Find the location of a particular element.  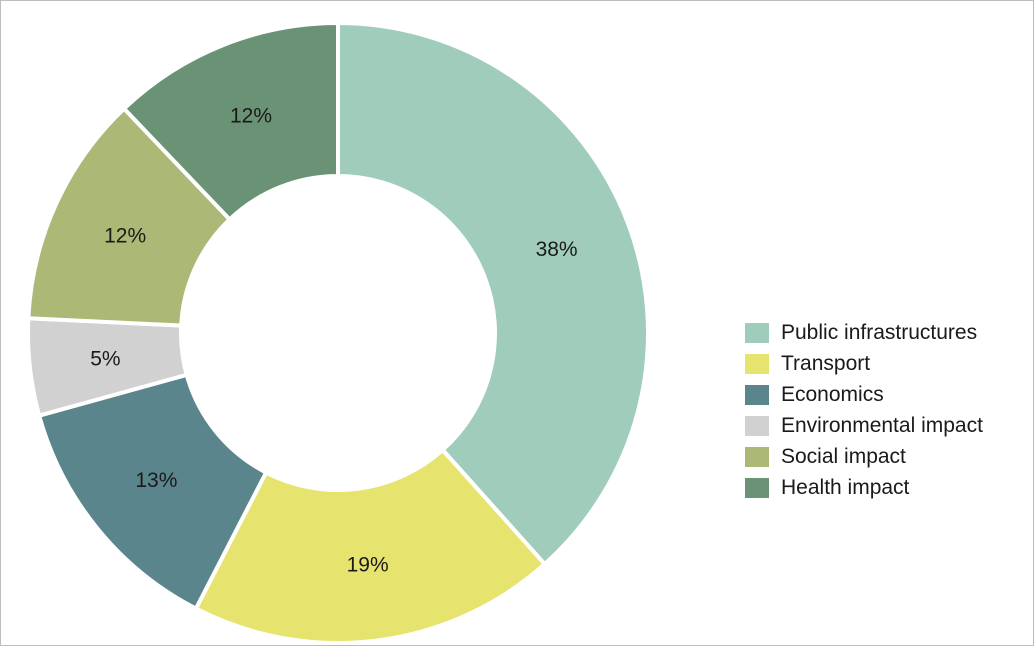

legend-label: Transport is located at coordinates (826, 363).